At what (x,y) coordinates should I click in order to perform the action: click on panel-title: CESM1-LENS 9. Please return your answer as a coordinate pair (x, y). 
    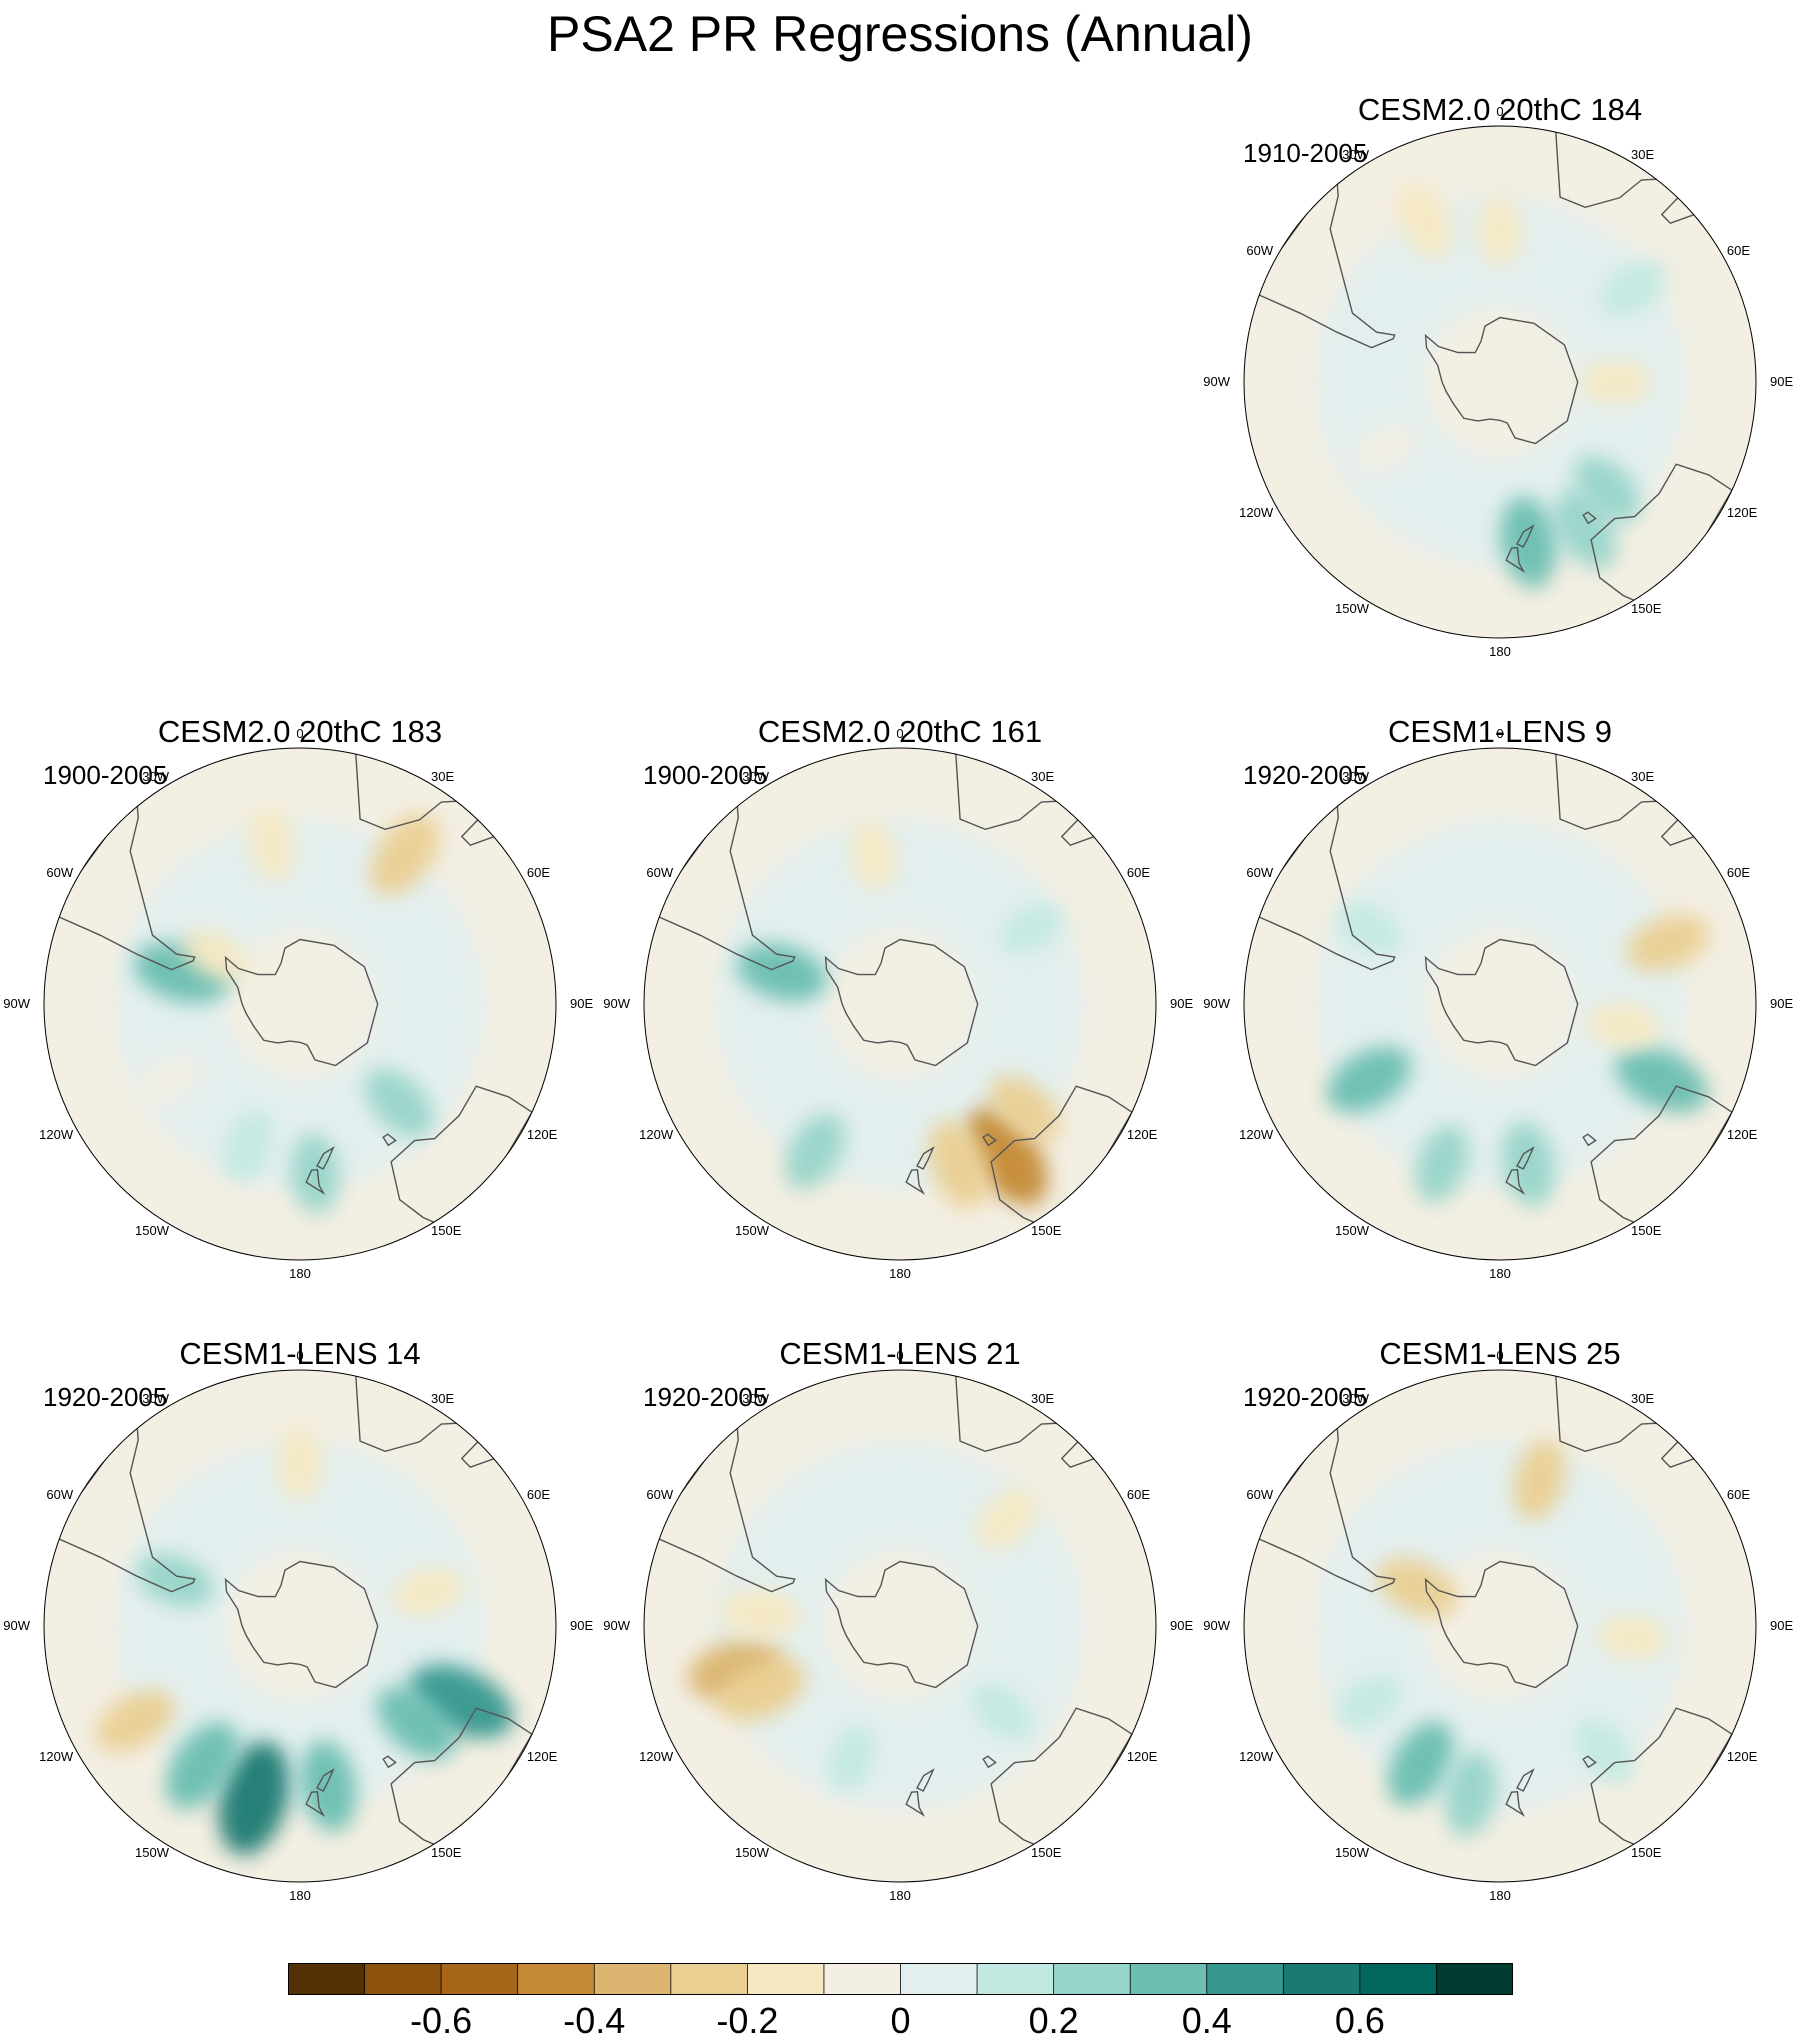
    Looking at the image, I should click on (1500, 731).